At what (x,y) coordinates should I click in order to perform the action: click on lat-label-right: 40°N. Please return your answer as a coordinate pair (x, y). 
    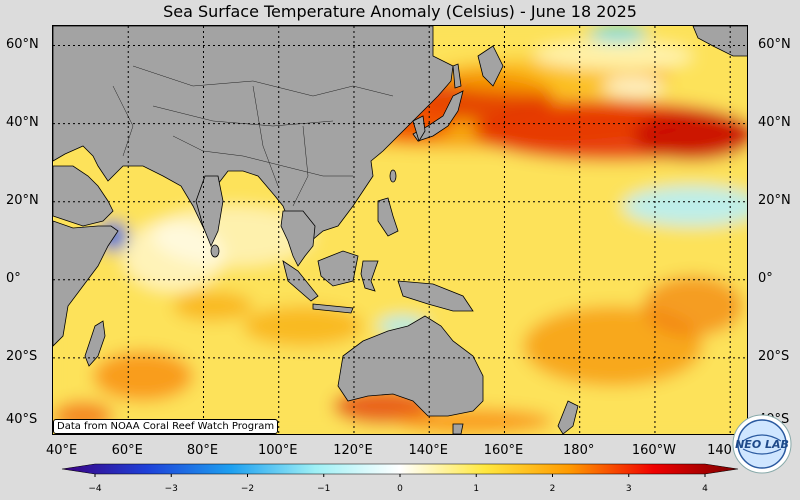
    Looking at the image, I should click on (774, 122).